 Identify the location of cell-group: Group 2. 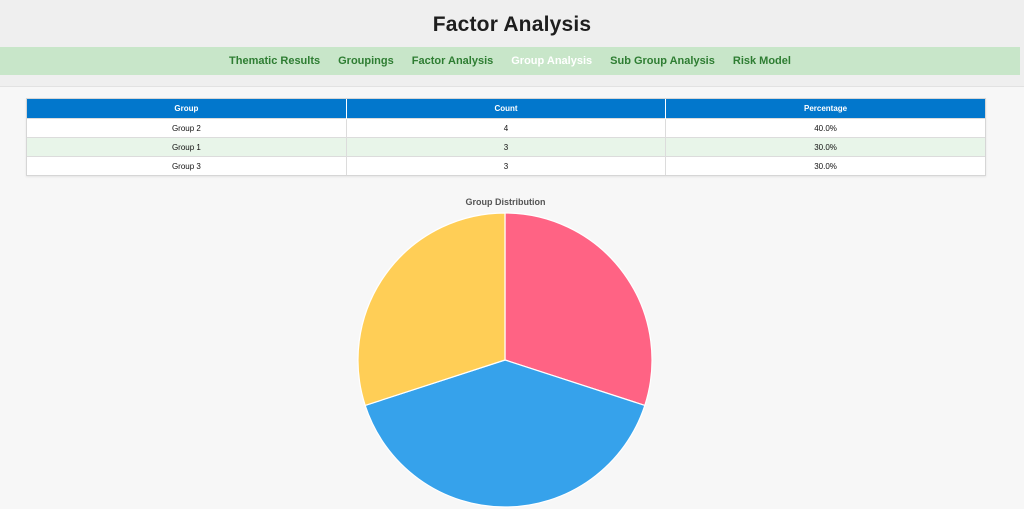
(187, 128).